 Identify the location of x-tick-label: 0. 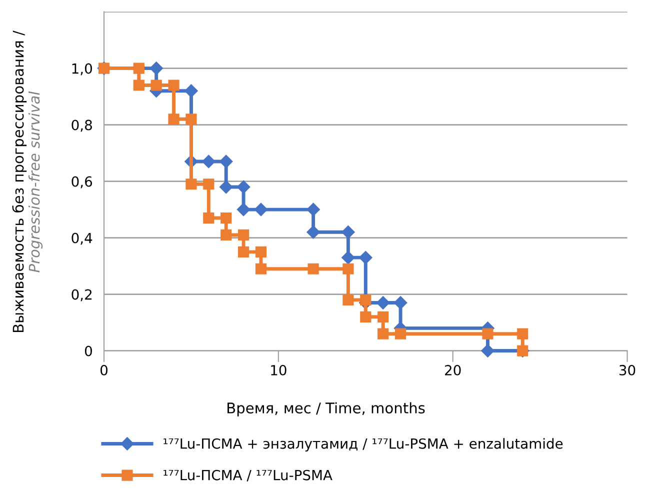
(104, 370).